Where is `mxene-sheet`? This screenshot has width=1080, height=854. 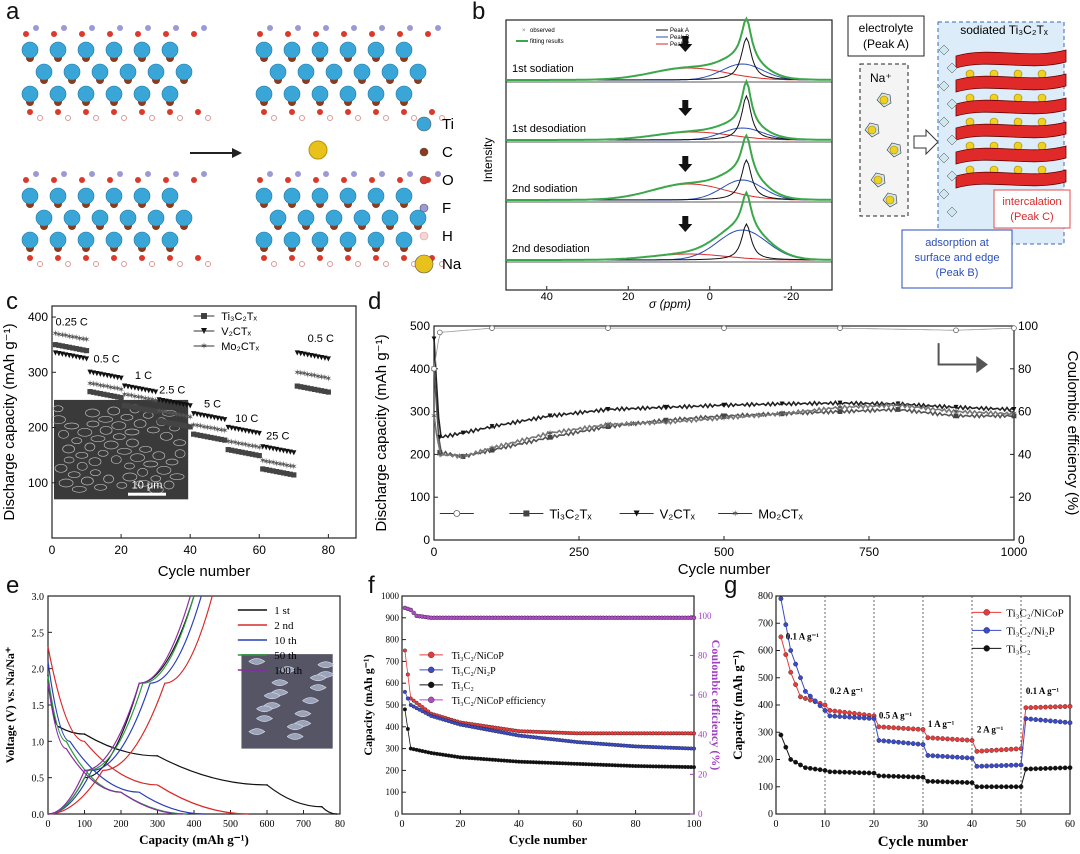
mxene-sheet is located at coordinates (1011, 179).